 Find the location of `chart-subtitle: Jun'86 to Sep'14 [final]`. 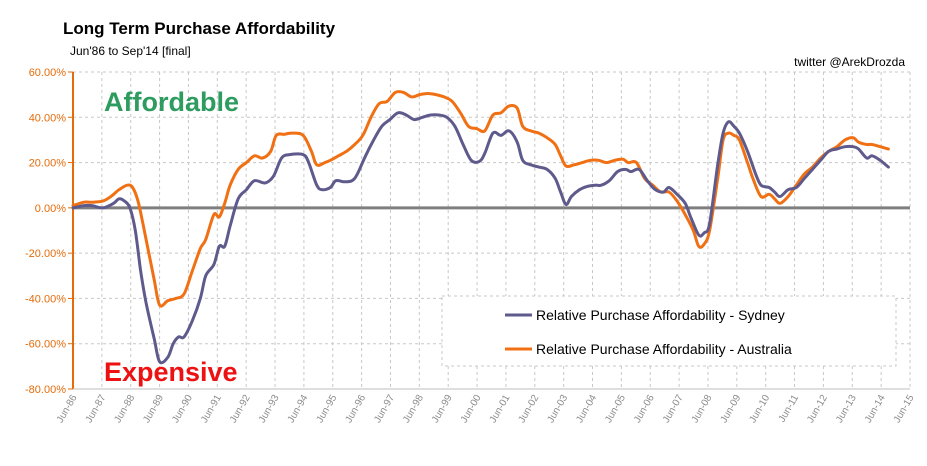

chart-subtitle: Jun'86 to Sep'14 [final] is located at coordinates (130, 51).